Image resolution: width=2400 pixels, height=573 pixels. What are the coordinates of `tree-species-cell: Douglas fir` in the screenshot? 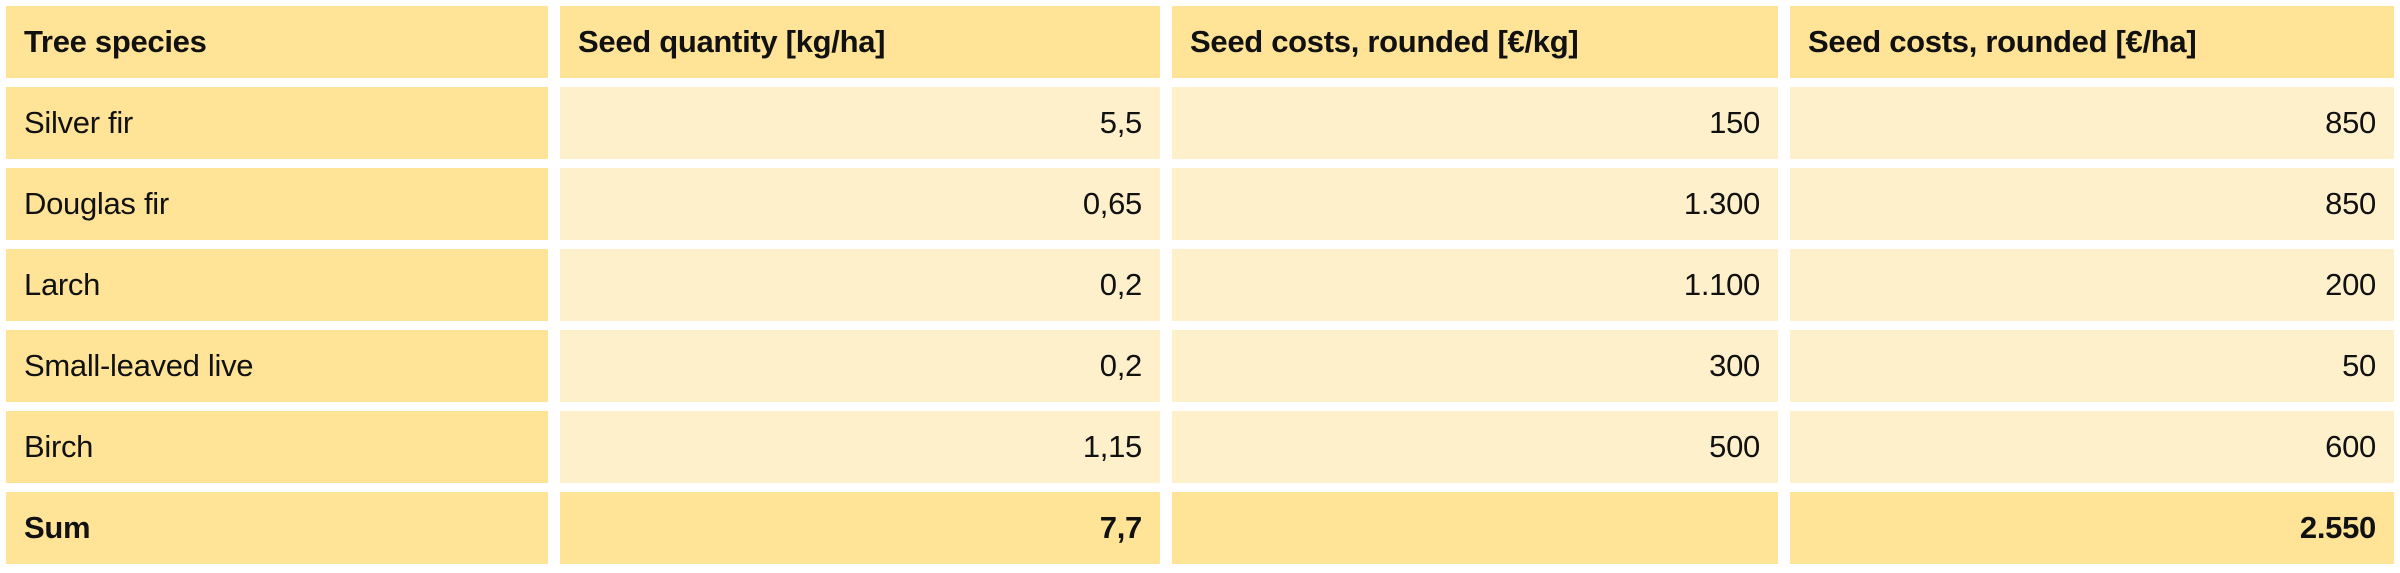 It's located at (277, 204).